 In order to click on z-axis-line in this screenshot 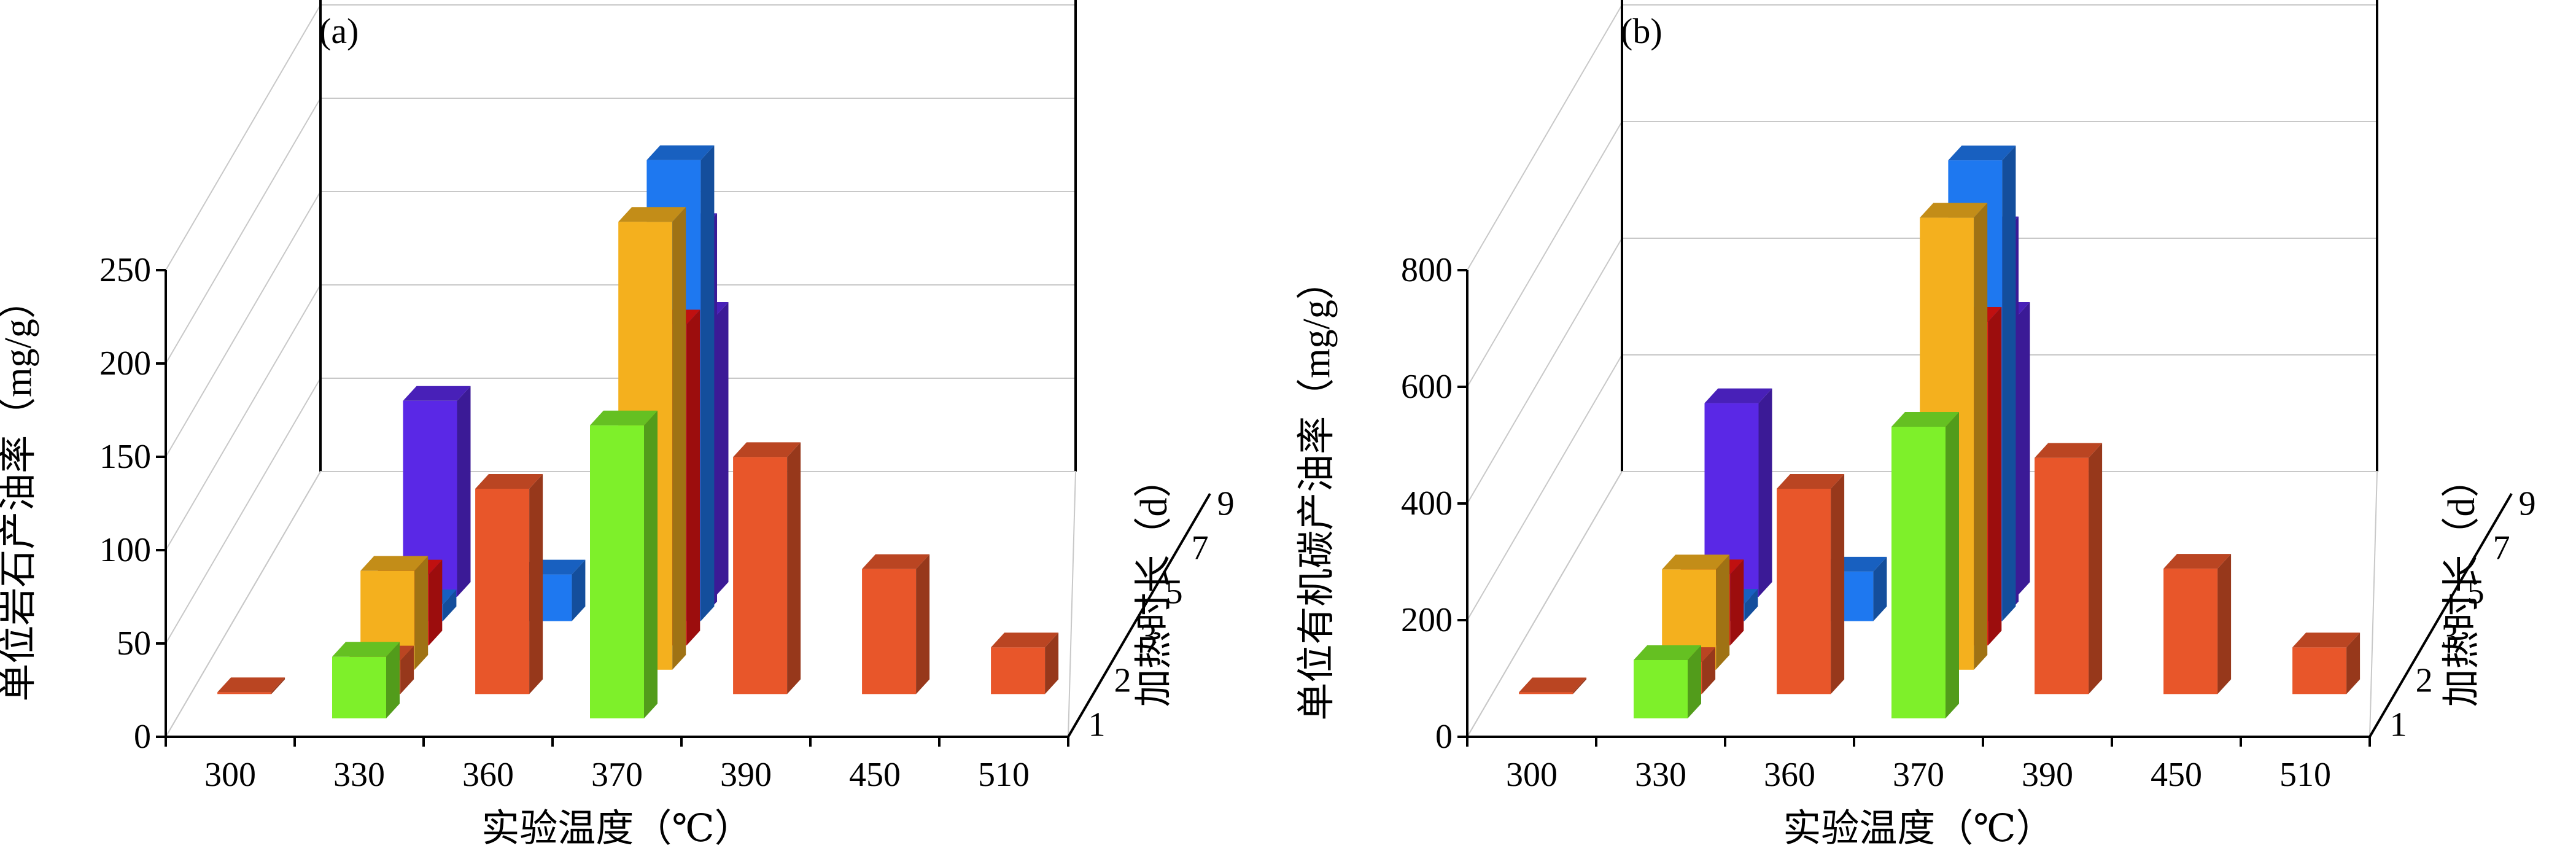, I will do `click(1139, 615)`.